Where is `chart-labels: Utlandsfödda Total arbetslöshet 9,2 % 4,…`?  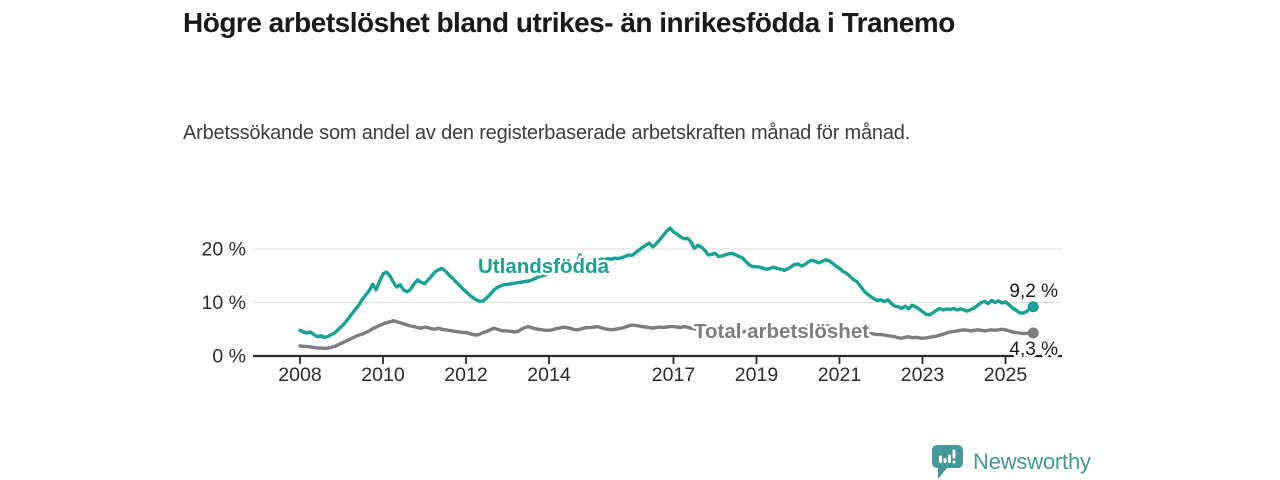 chart-labels: Utlandsfödda Total arbetslöshet 9,2 % 4,… is located at coordinates (768, 308).